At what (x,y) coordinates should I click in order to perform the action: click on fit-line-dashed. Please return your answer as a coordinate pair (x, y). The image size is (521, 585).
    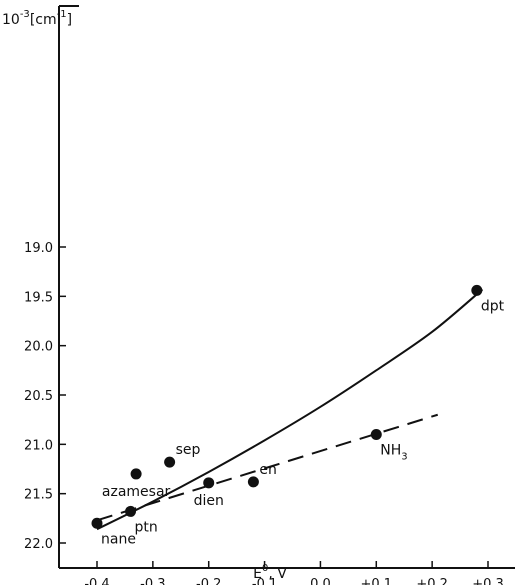
    Looking at the image, I should click on (267, 467).